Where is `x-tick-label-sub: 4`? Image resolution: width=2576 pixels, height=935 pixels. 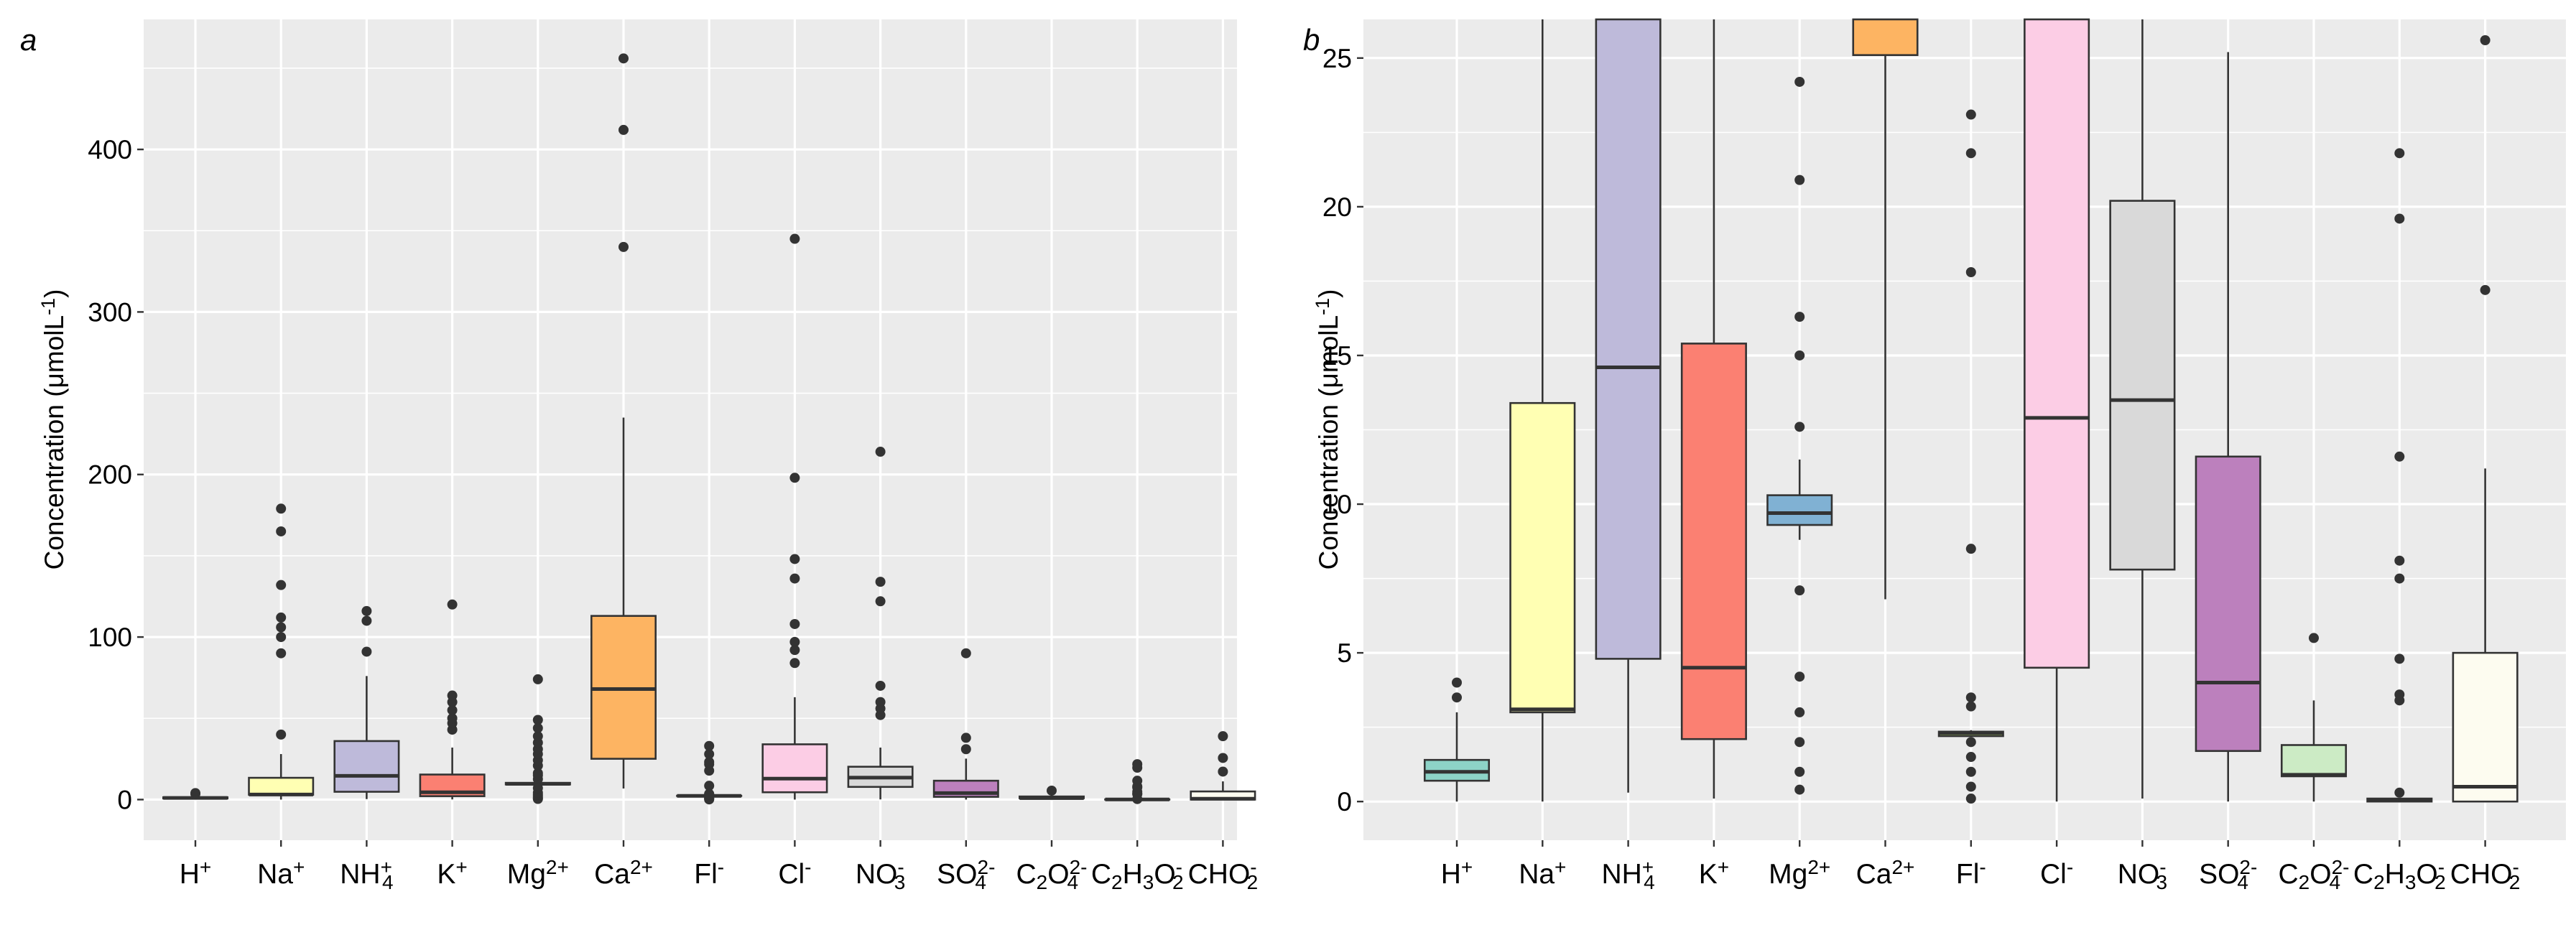 x-tick-label-sub: 4 is located at coordinates (2242, 882).